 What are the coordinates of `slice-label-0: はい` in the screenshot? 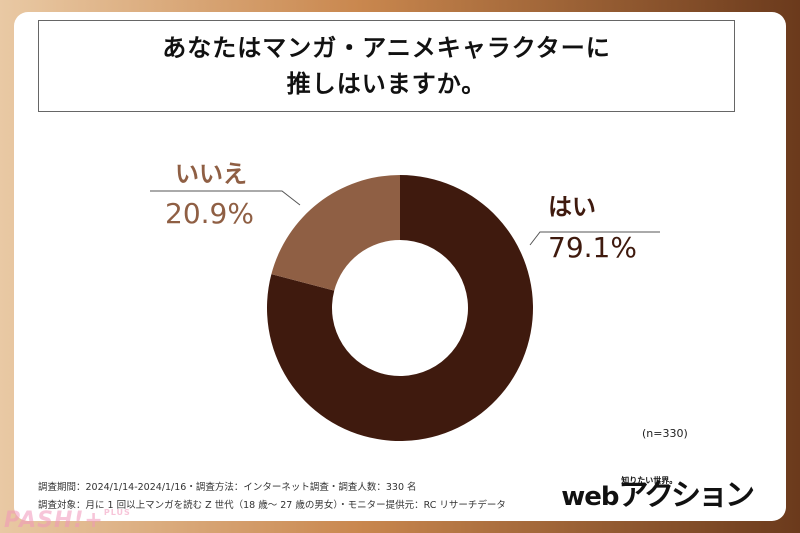 It's located at (572, 207).